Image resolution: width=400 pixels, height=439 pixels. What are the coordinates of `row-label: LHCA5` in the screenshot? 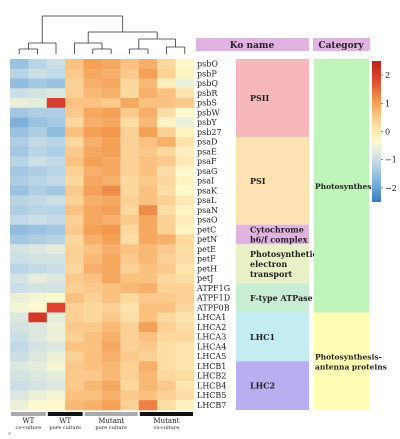 It's located at (211, 356).